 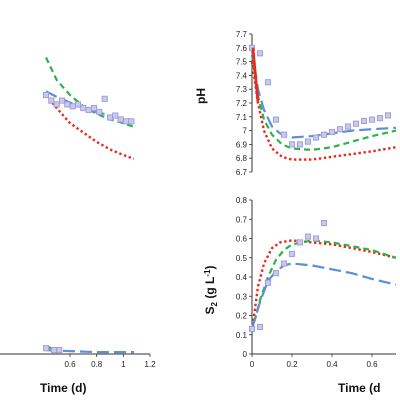 What do you see at coordinates (242, 316) in the screenshot?
I see `y-tick-label: 0.2` at bounding box center [242, 316].